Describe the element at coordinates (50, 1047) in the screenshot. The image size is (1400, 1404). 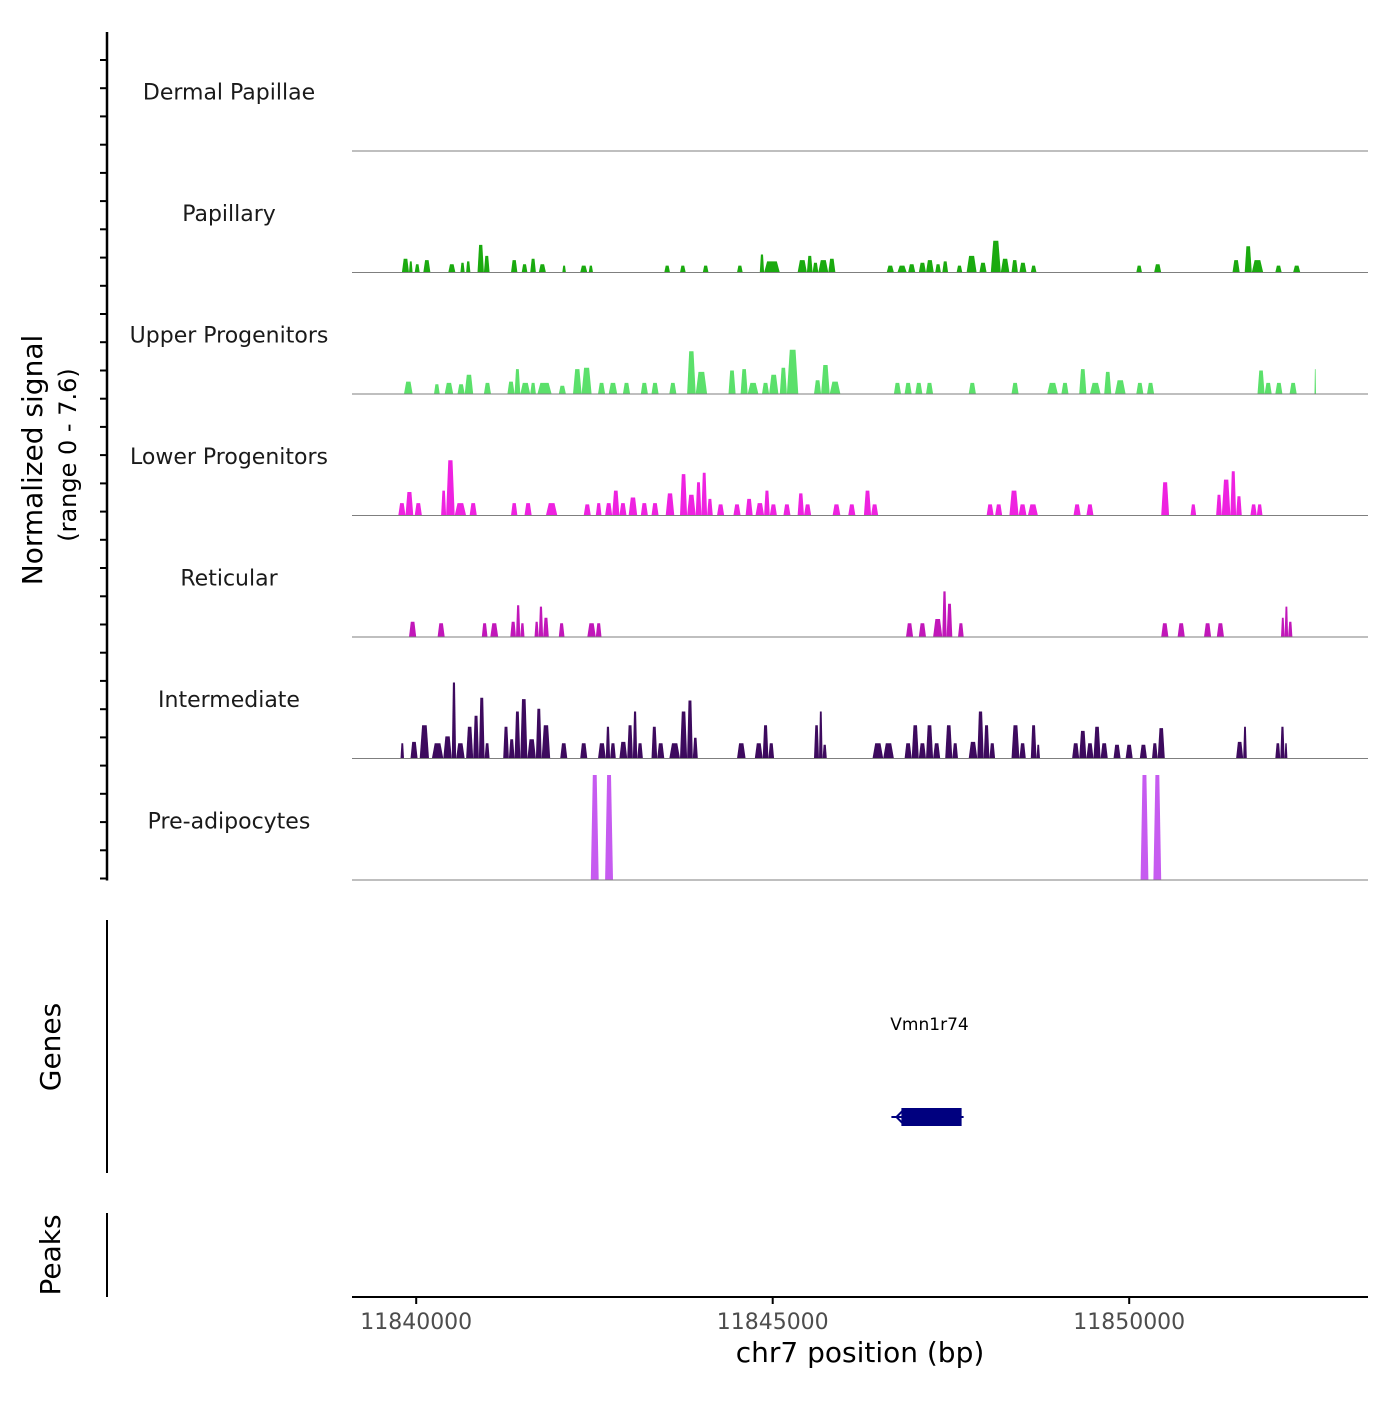
I see `genes-panel-label: Genes` at that location.